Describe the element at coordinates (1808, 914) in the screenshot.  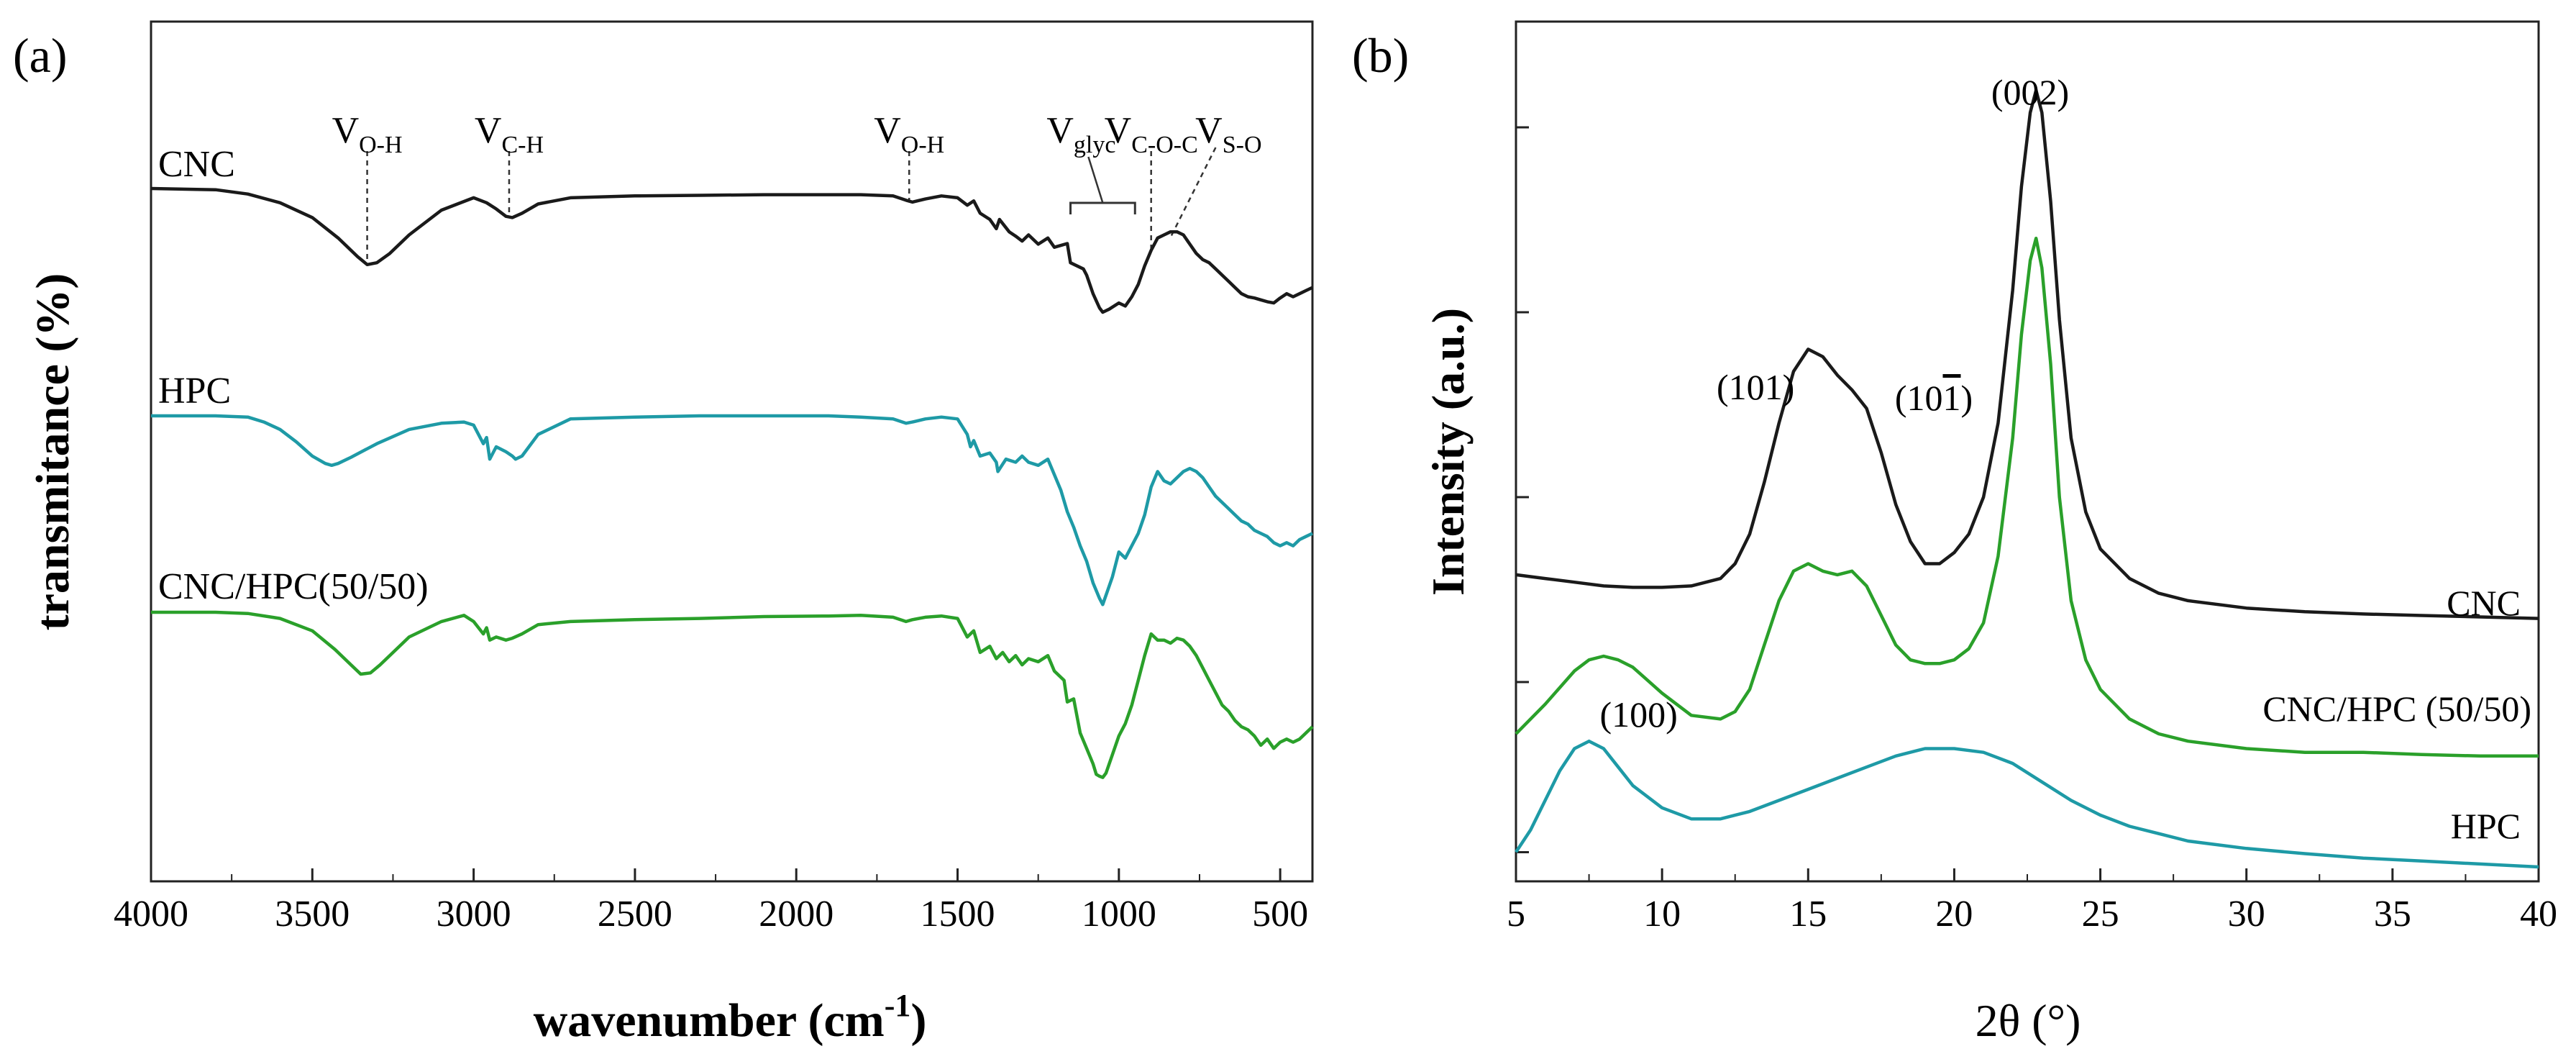
I see `panel-b-x-tick-label: 15` at that location.